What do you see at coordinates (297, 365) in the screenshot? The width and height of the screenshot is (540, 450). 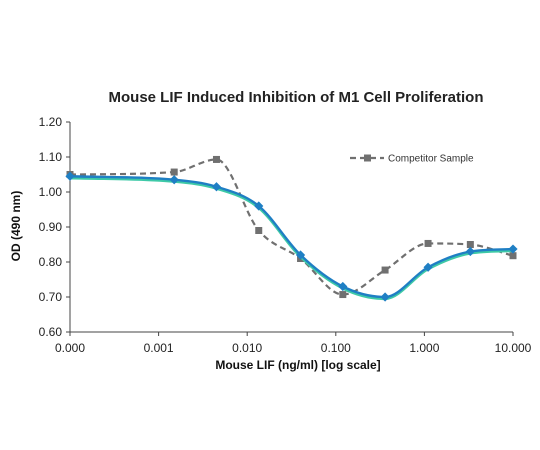 I see `x-axis-label: Mouse LIF (ng/ml) [log scale]` at bounding box center [297, 365].